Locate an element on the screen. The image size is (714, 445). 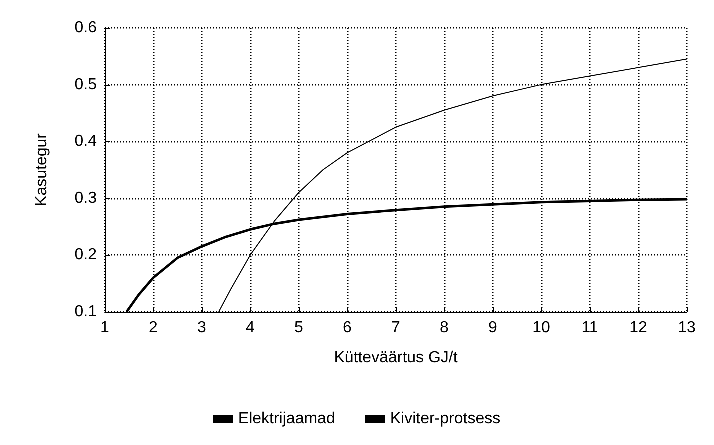
y-tick-label: 0.6 is located at coordinates (86, 28).